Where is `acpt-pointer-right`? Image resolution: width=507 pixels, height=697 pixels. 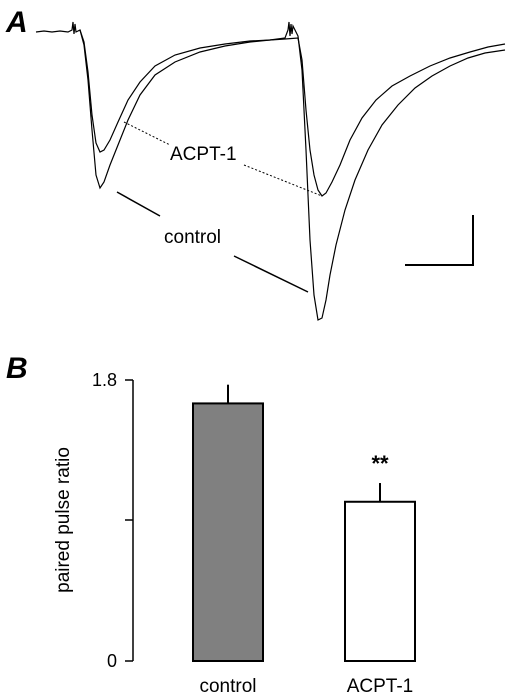
acpt-pointer-right is located at coordinates (283, 180).